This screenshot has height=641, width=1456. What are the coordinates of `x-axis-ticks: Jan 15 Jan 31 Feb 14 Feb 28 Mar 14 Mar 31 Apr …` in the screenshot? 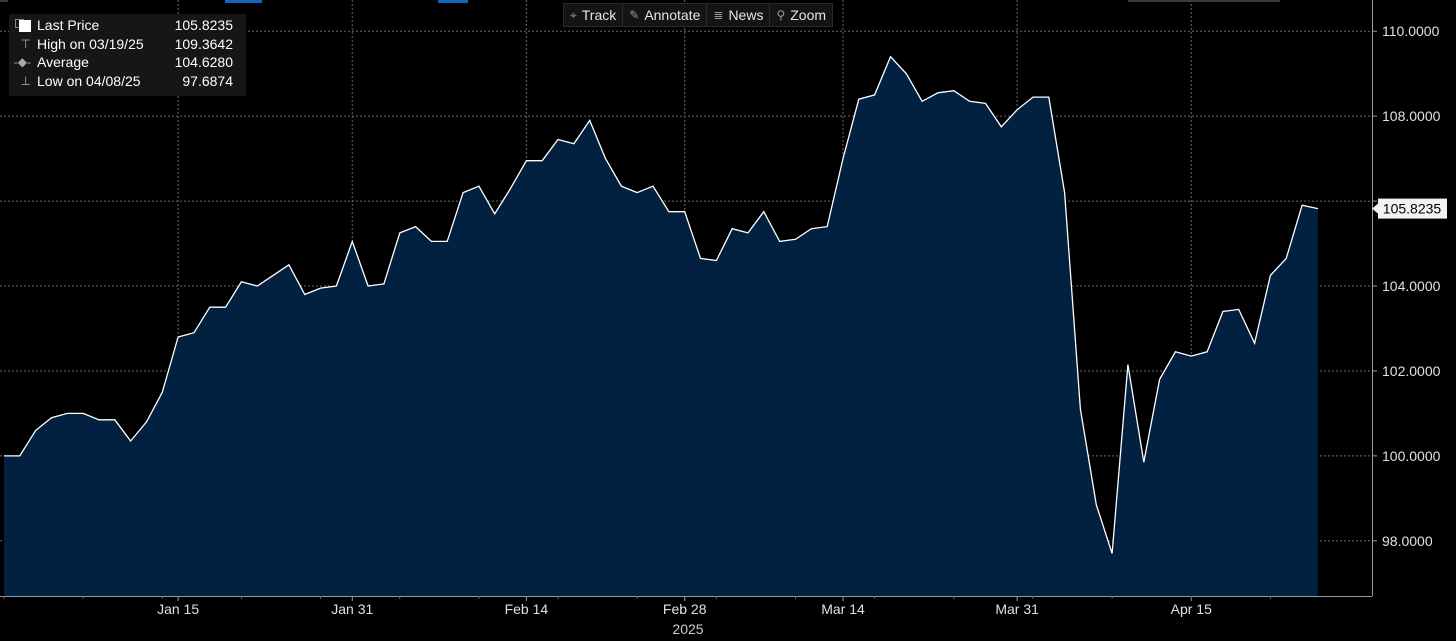 It's located at (637, 606).